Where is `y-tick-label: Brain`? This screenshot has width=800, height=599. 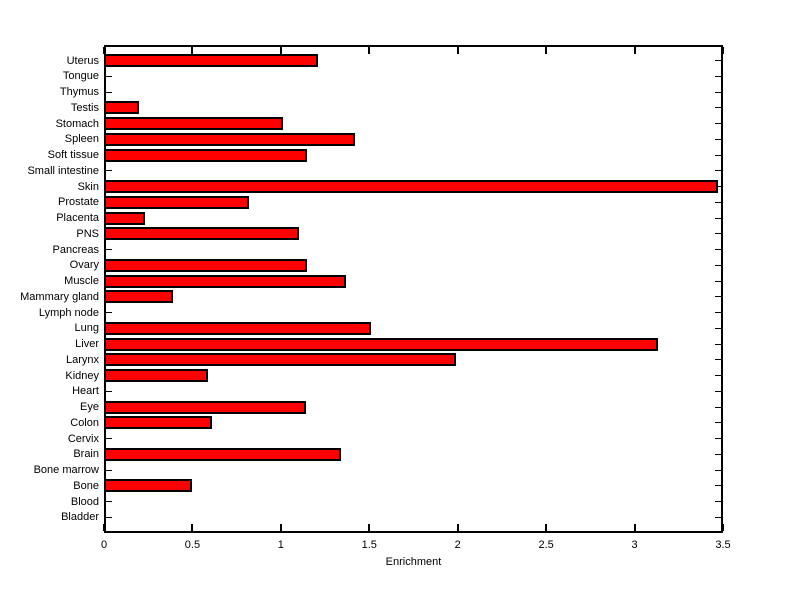 y-tick-label: Brain is located at coordinates (86, 454).